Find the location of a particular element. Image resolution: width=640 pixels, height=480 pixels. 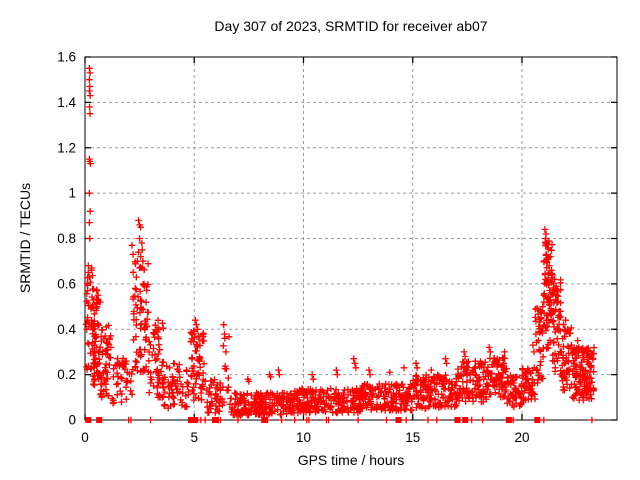

svg-text: 1 is located at coordinates (72, 193).